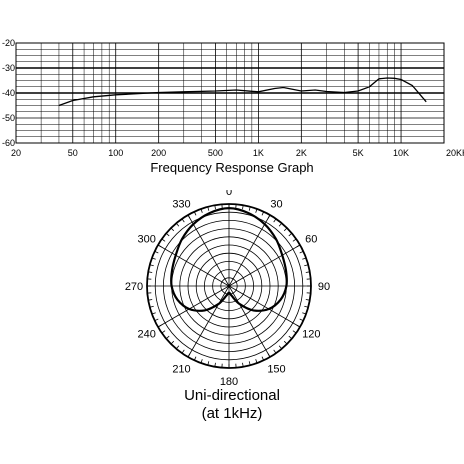 This screenshot has width=464, height=464. I want to click on polar-chart-subtitle: (at 1kHz), so click(232, 413).